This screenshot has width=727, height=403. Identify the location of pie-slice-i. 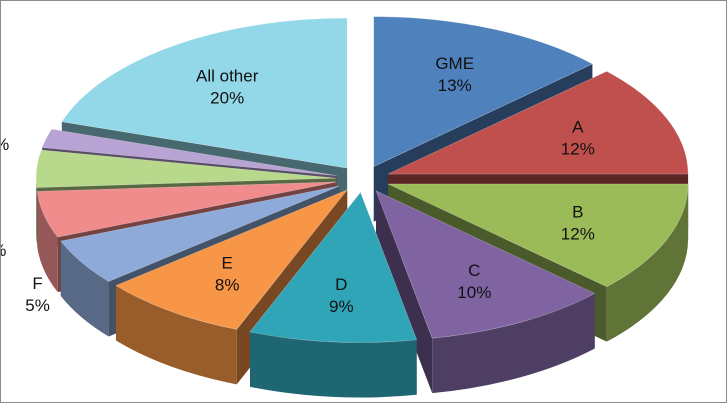
(189, 152).